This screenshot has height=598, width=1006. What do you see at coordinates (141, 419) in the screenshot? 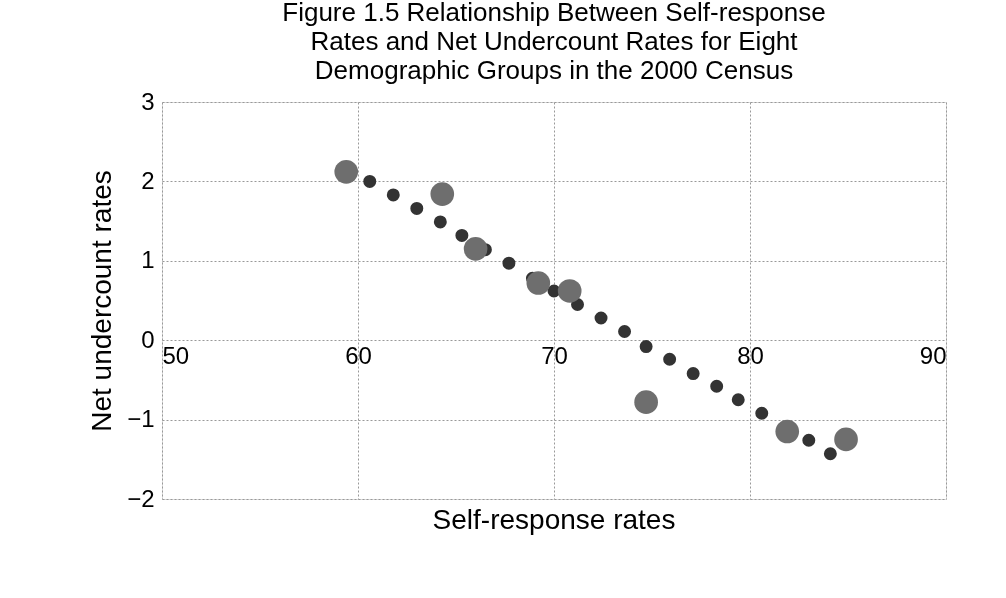
I see `y-tick-label: −1` at bounding box center [141, 419].